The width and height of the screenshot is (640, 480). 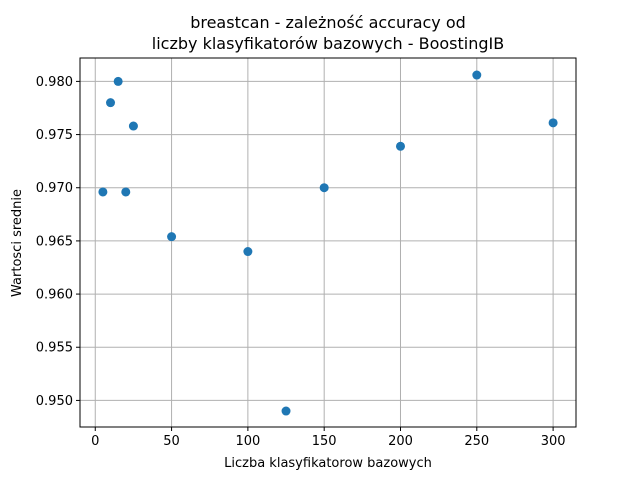 What do you see at coordinates (54, 188) in the screenshot?
I see `y-tick-label: 0.970` at bounding box center [54, 188].